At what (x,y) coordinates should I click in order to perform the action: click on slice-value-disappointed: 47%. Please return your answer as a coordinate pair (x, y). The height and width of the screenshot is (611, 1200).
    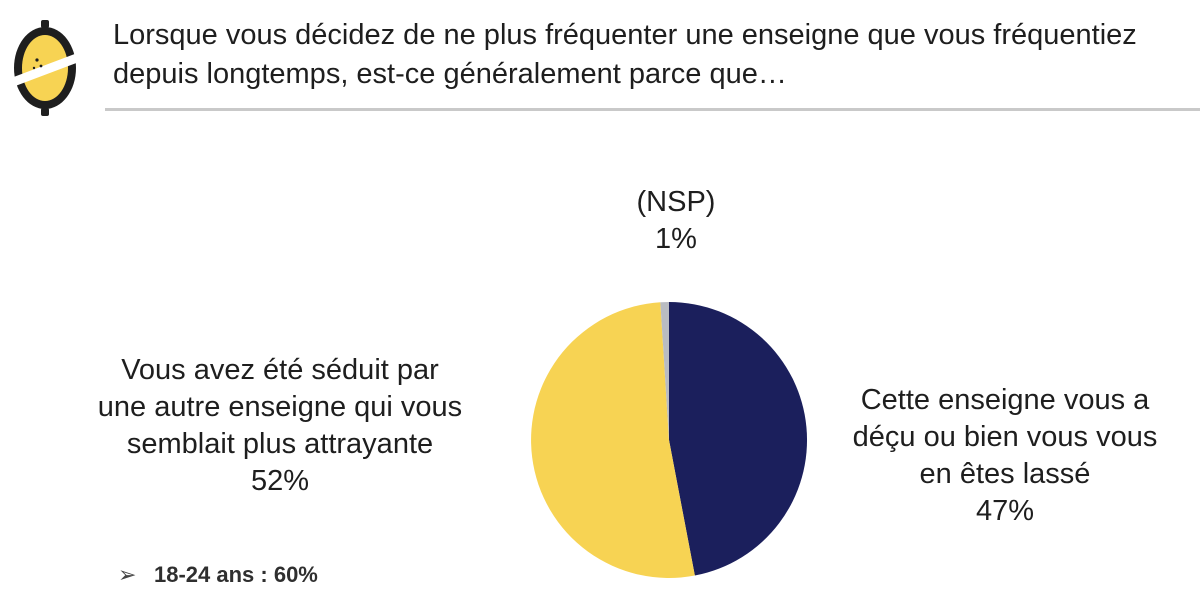
    Looking at the image, I should click on (1005, 511).